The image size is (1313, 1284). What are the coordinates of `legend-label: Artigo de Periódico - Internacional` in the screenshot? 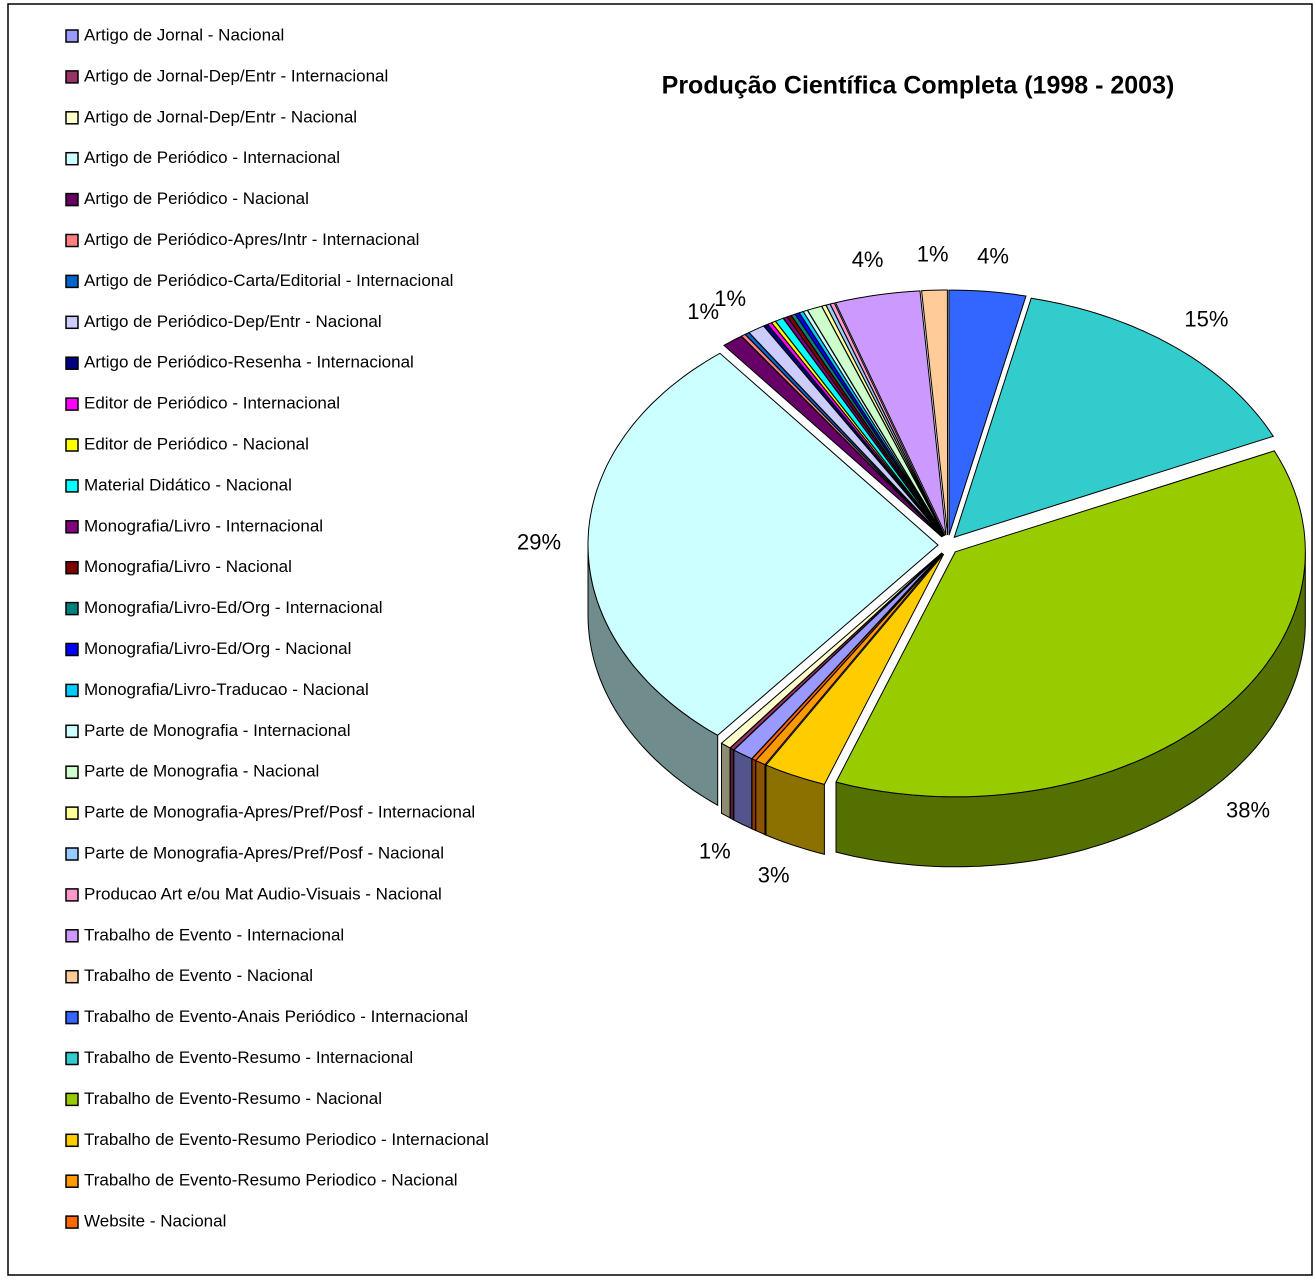 It's located at (212, 157).